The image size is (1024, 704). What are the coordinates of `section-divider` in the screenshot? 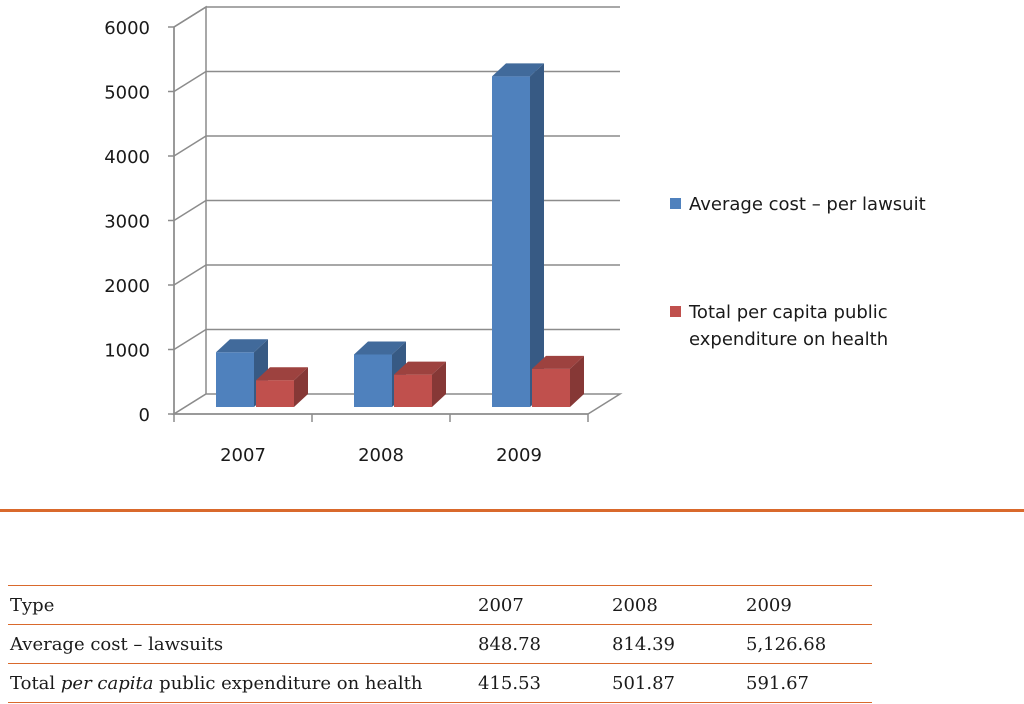 It's located at (512, 510).